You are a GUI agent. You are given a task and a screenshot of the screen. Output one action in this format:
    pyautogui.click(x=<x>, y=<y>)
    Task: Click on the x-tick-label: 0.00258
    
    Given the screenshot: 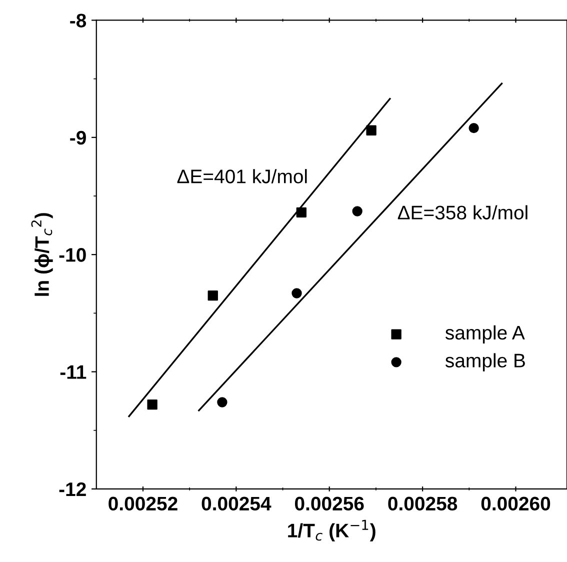 What is the action you would take?
    pyautogui.click(x=423, y=503)
    